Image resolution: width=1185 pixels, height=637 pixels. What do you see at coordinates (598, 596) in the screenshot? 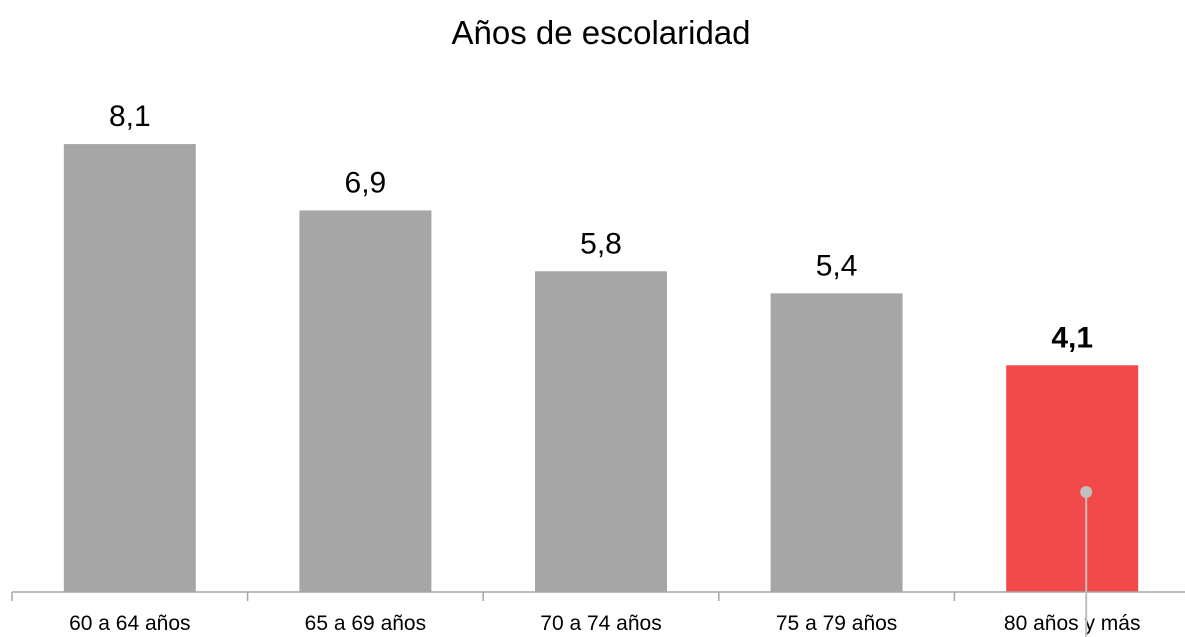
I see `x-axis` at bounding box center [598, 596].